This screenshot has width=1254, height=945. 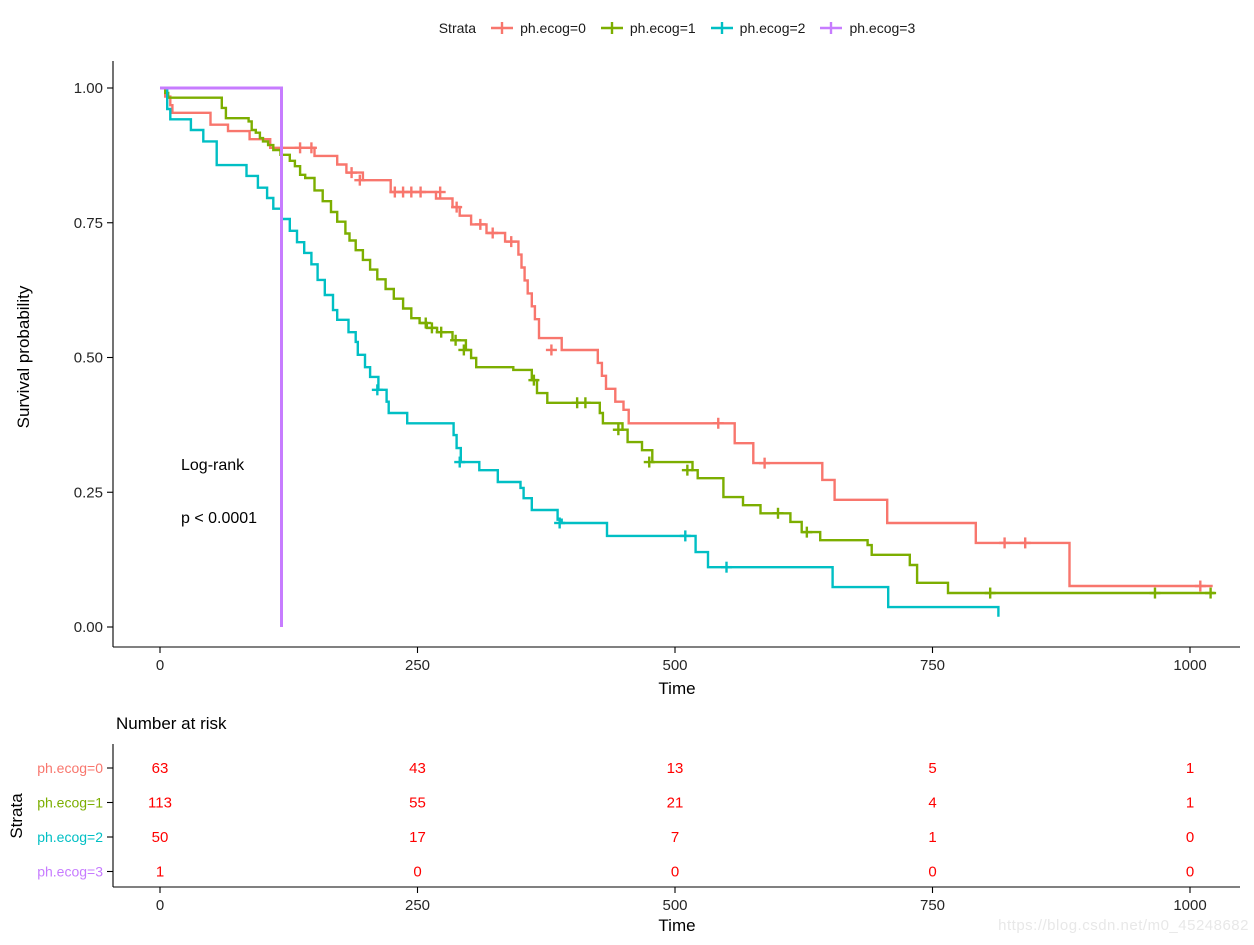 What do you see at coordinates (70, 803) in the screenshot?
I see `risk-row-label: ph.ecog=1` at bounding box center [70, 803].